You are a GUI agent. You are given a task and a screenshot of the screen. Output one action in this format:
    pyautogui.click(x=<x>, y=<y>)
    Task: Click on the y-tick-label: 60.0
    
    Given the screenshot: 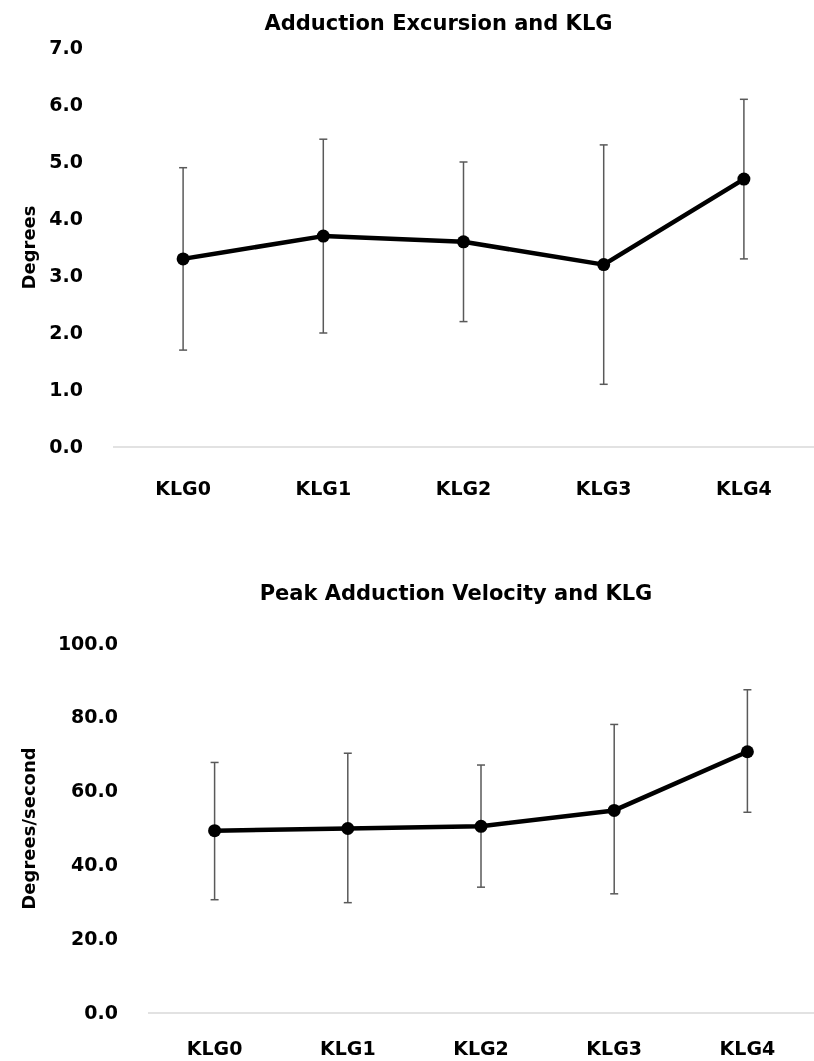 What is the action you would take?
    pyautogui.click(x=94, y=790)
    